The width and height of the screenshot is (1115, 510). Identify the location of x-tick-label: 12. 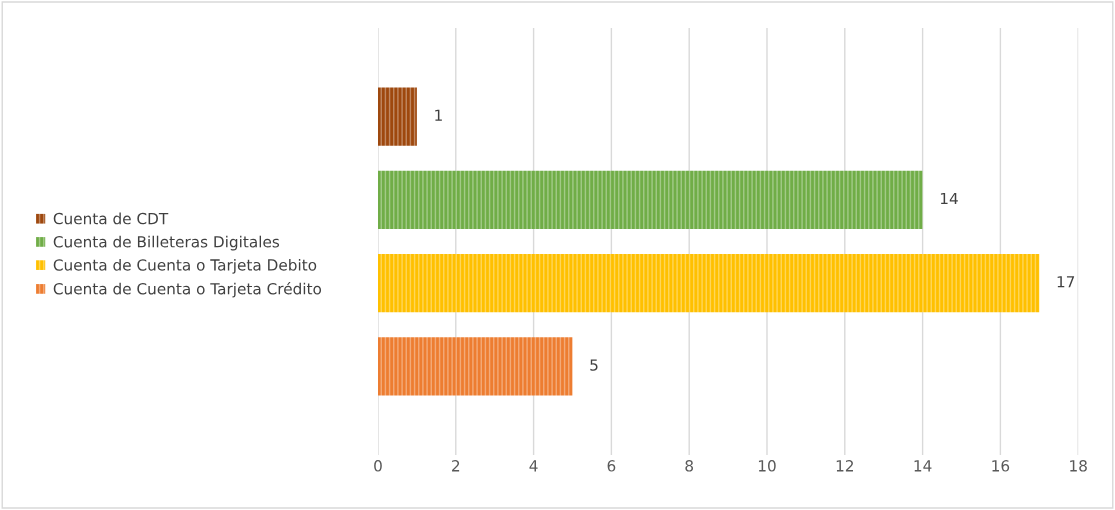
(844, 466).